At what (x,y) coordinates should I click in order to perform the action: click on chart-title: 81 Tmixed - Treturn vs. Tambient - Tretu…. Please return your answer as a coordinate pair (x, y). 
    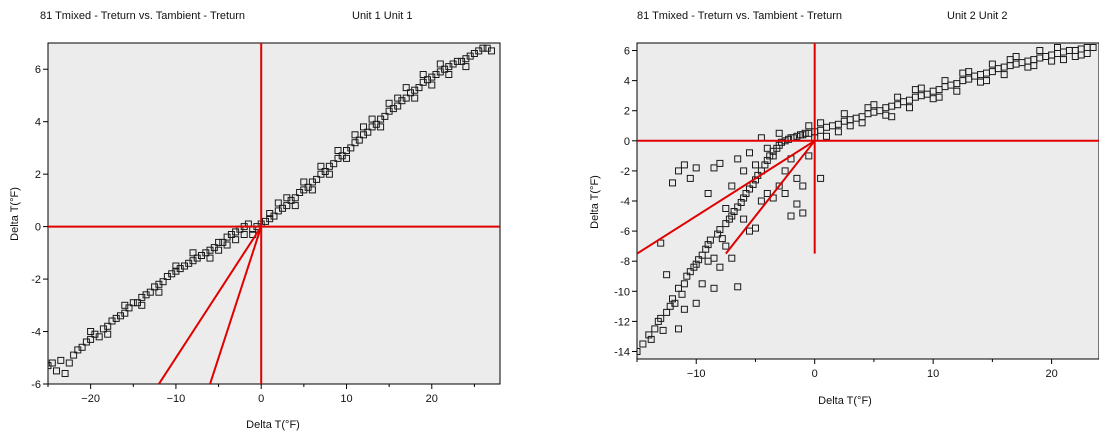
    Looking at the image, I should click on (740, 16).